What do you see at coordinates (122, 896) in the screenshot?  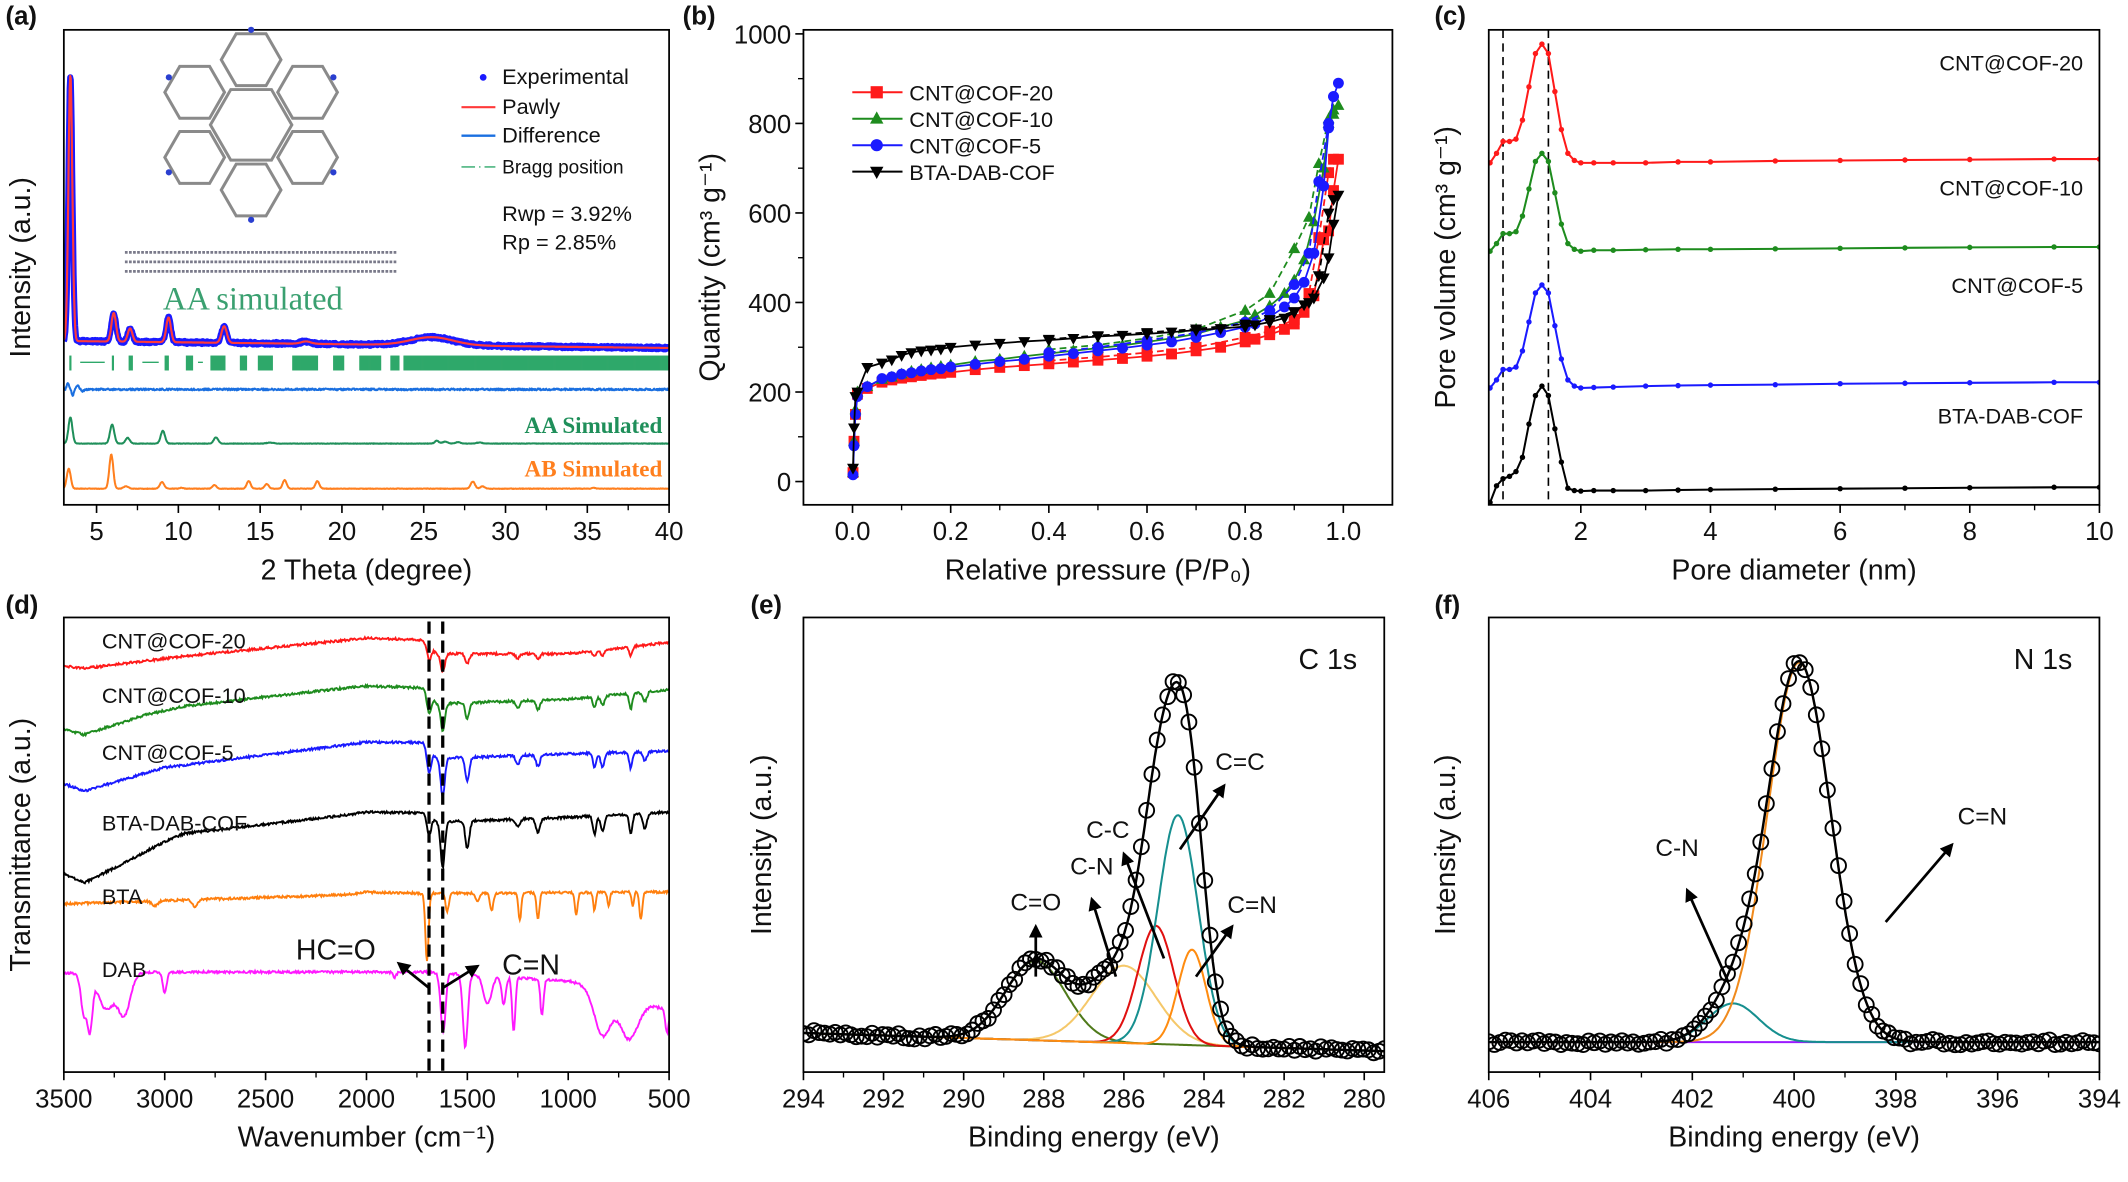 I see `series-label: BTA` at bounding box center [122, 896].